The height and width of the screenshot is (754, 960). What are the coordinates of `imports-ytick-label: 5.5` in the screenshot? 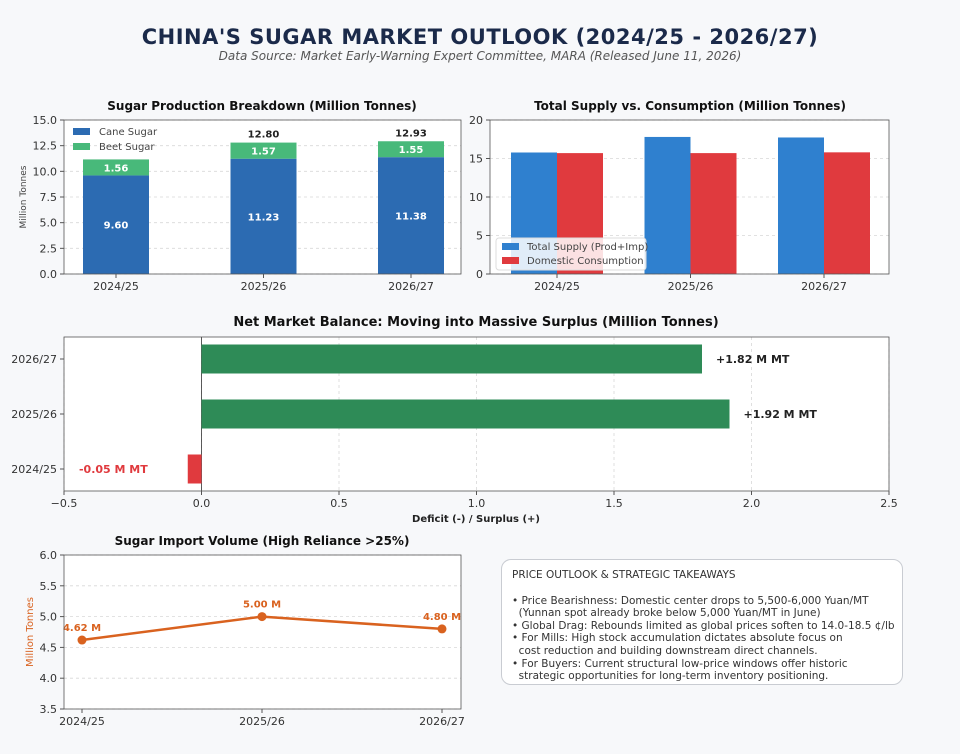 It's located at (49, 586).